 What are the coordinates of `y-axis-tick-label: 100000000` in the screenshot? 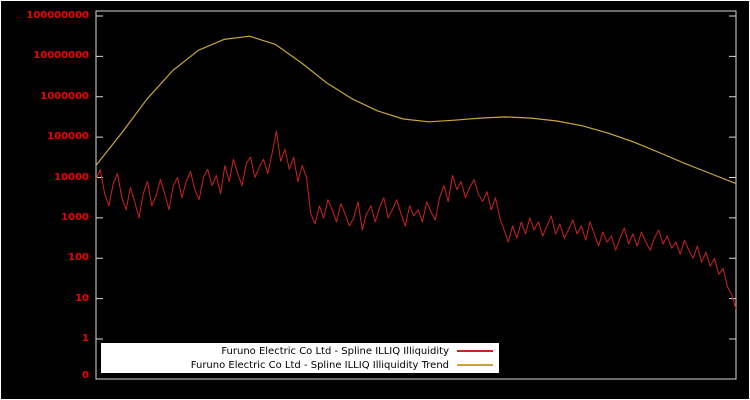 It's located at (57, 15).